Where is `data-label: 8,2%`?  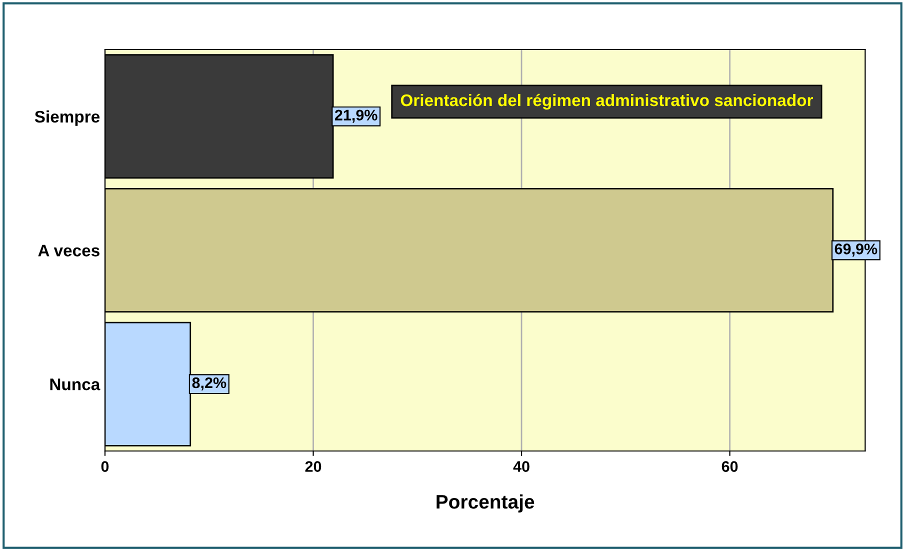
data-label: 8,2% is located at coordinates (209, 383).